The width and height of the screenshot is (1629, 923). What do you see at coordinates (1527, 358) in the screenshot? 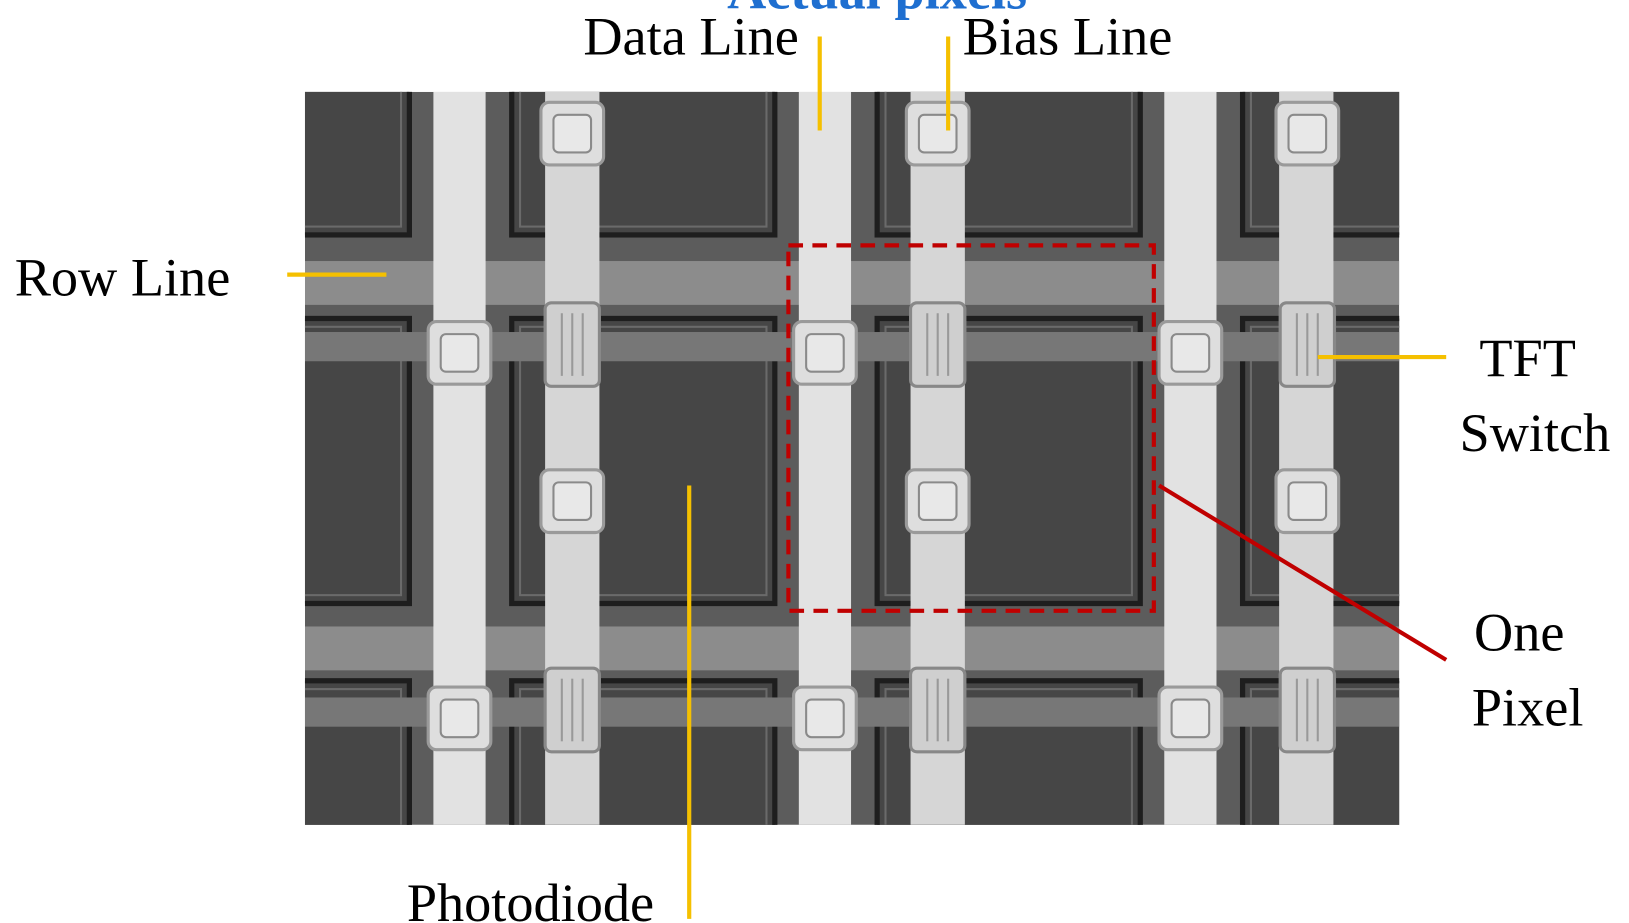
I see `label: TFT` at bounding box center [1527, 358].